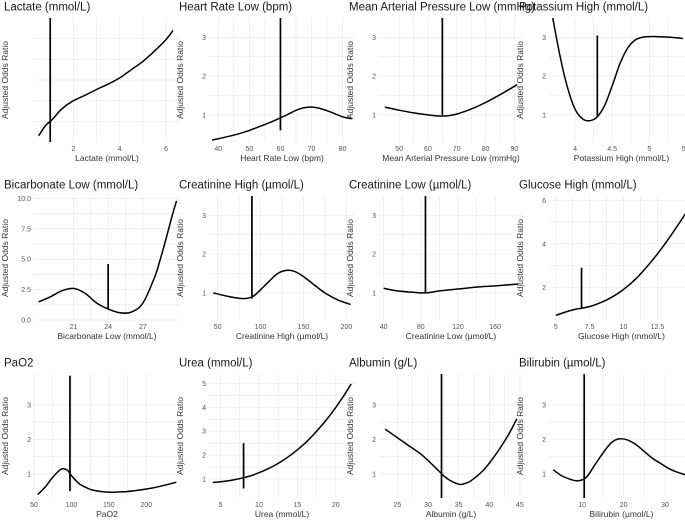 The height and width of the screenshot is (529, 685). I want to click on x-tick-label: 7.5, so click(590, 327).